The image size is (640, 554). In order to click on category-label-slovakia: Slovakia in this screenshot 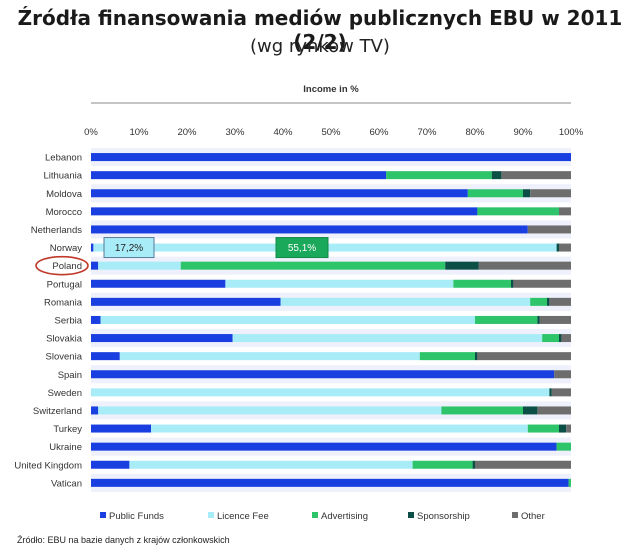, I will do `click(64, 339)`.